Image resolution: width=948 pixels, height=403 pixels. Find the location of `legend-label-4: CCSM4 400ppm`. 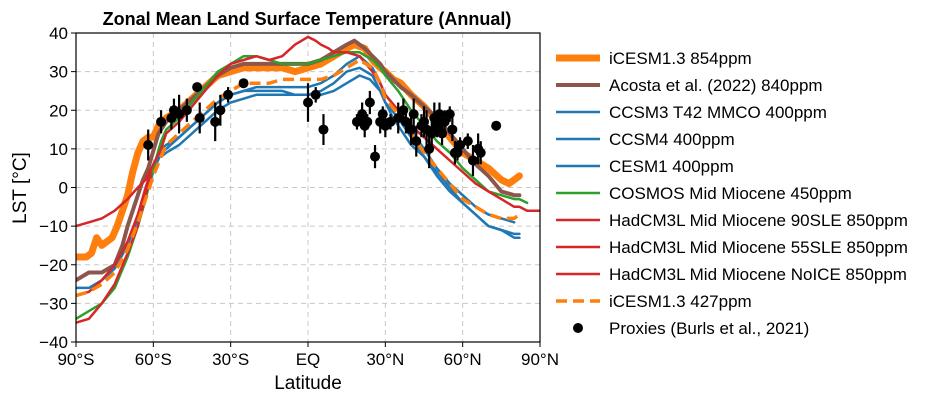

legend-label-4: CCSM4 400ppm is located at coordinates (672, 139).